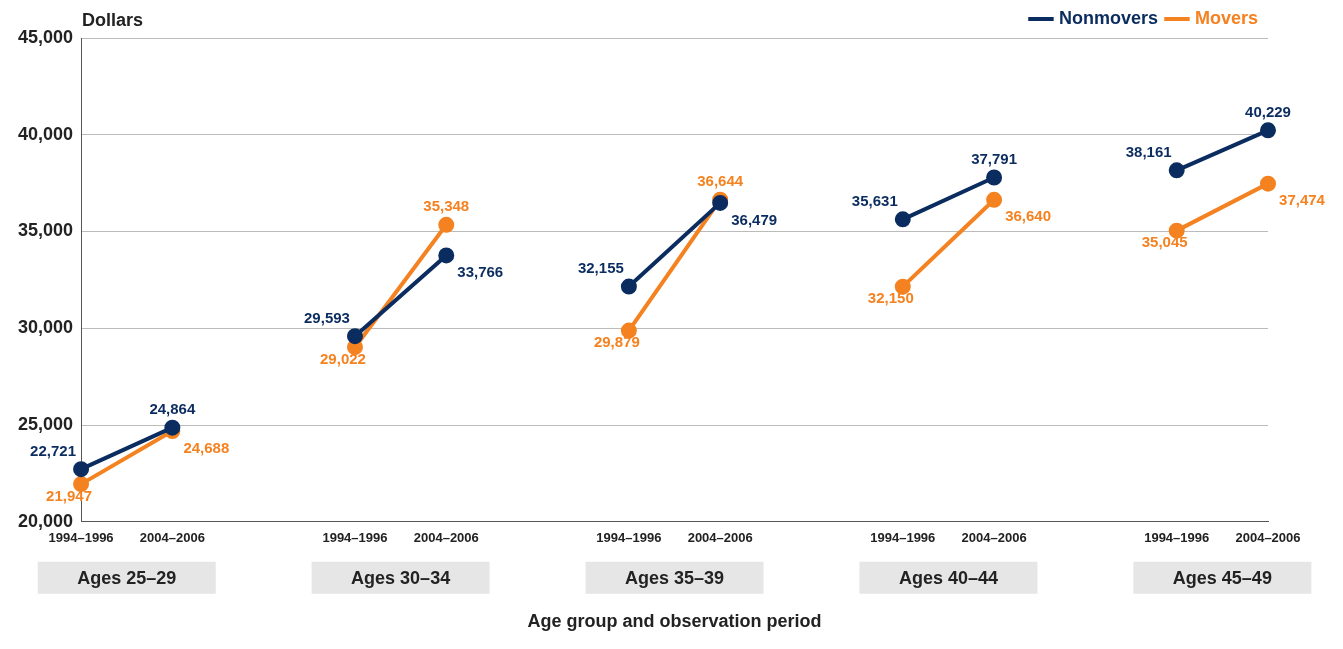 The width and height of the screenshot is (1343, 649). What do you see at coordinates (45, 520) in the screenshot?
I see `y-tick-label: 20,000` at bounding box center [45, 520].